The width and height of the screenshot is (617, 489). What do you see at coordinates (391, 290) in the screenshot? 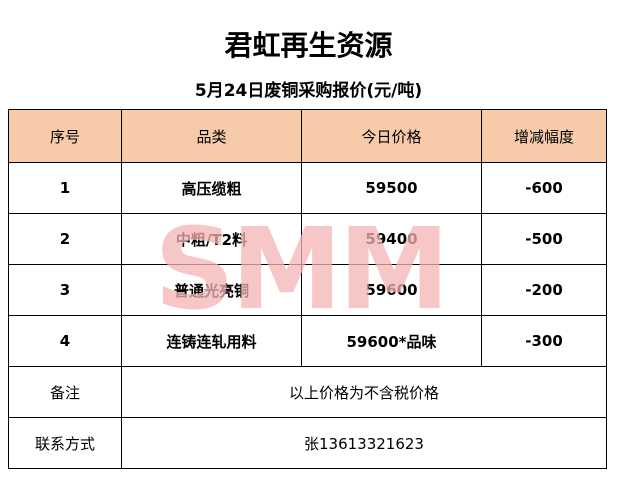
I see `row-price: 59600` at bounding box center [391, 290].